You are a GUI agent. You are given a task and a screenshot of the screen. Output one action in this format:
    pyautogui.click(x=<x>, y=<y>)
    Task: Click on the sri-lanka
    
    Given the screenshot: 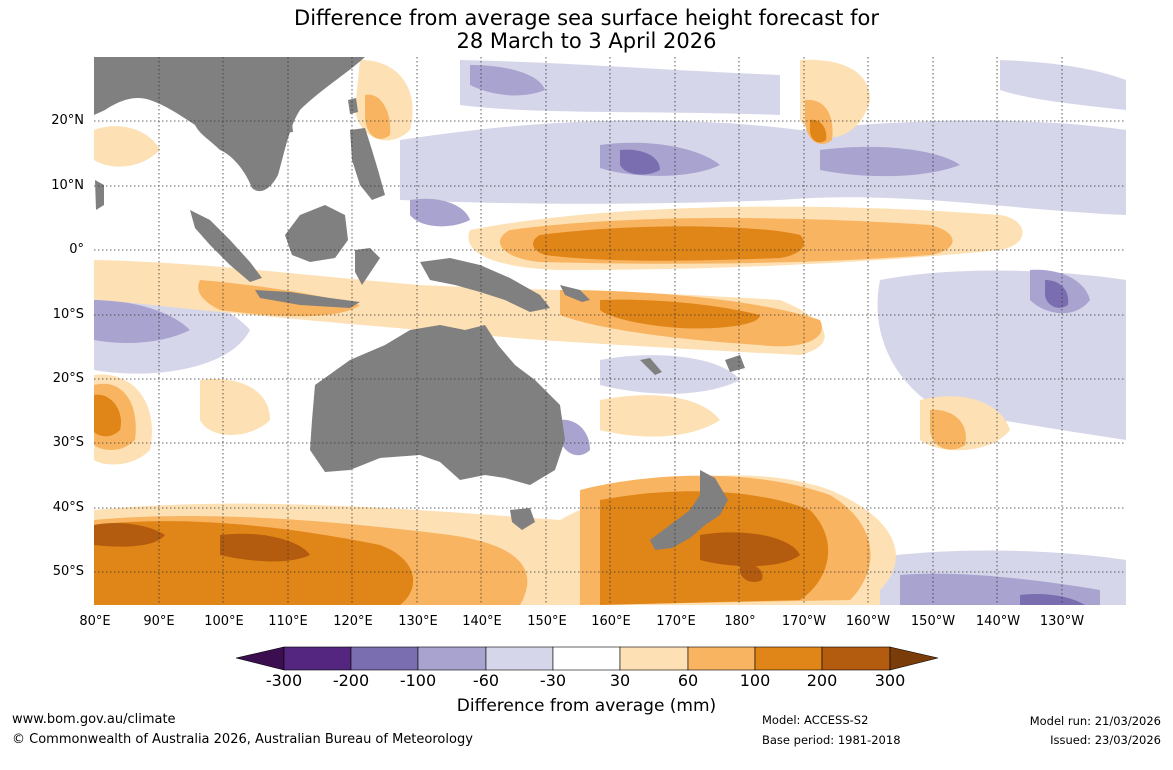 What is the action you would take?
    pyautogui.click(x=99, y=195)
    